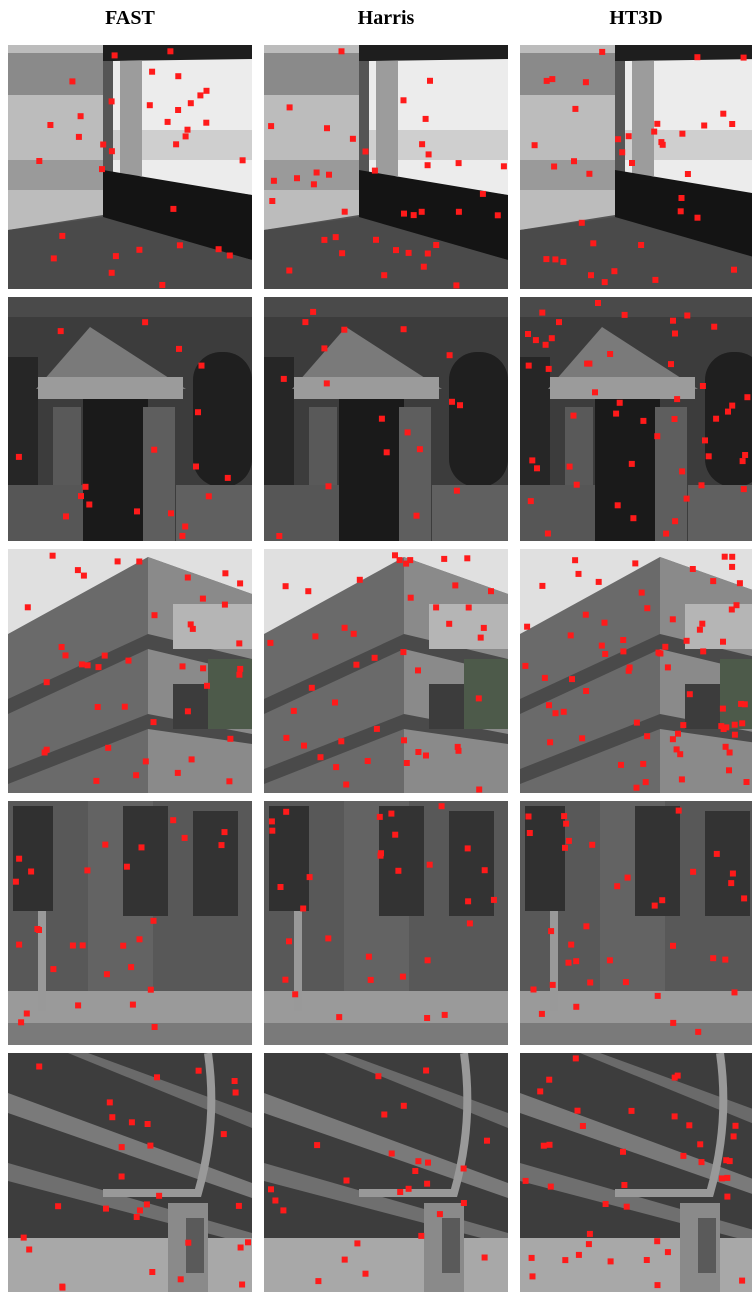 The image size is (752, 1292). Describe the element at coordinates (636, 419) in the screenshot. I see `image-cell` at that location.